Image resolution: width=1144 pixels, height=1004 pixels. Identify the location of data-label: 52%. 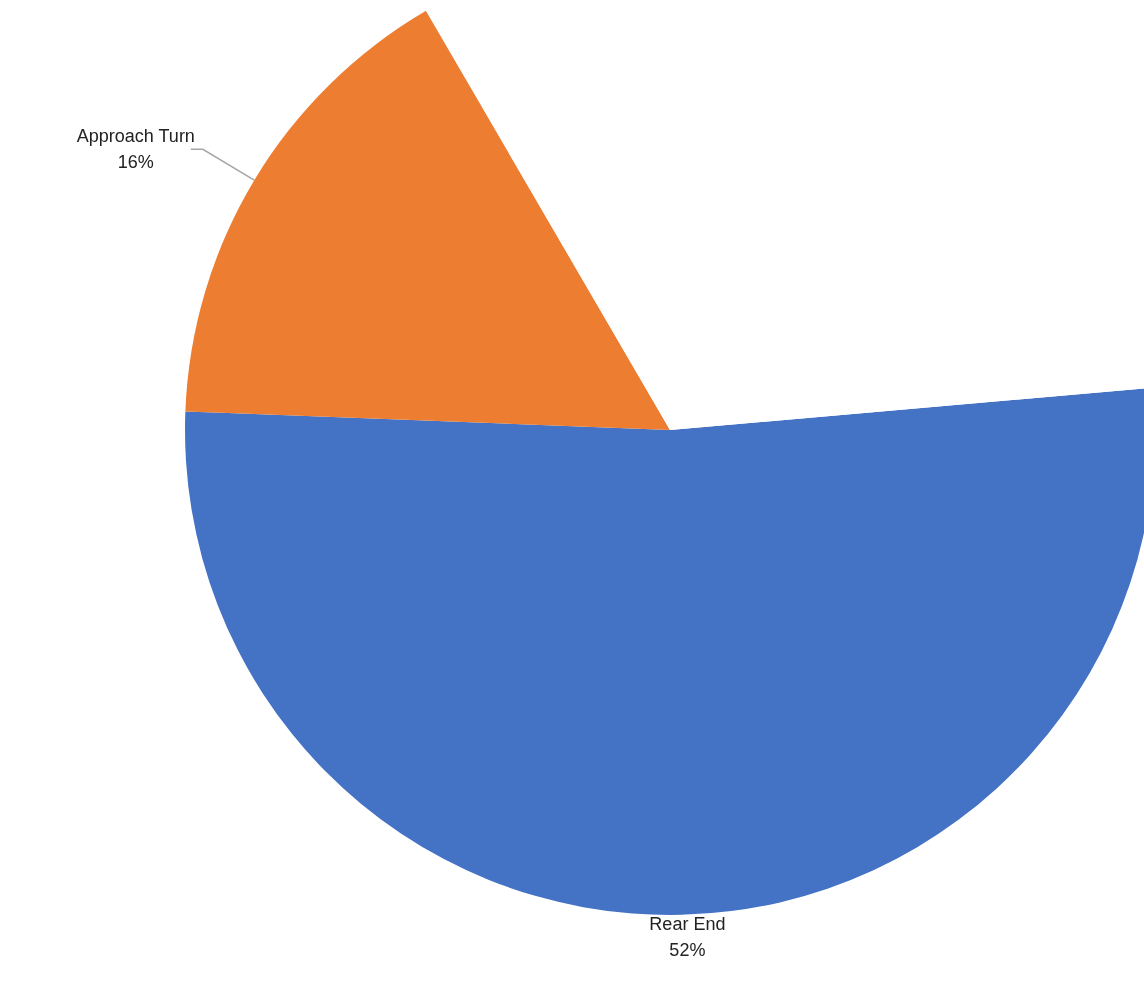
(687, 949).